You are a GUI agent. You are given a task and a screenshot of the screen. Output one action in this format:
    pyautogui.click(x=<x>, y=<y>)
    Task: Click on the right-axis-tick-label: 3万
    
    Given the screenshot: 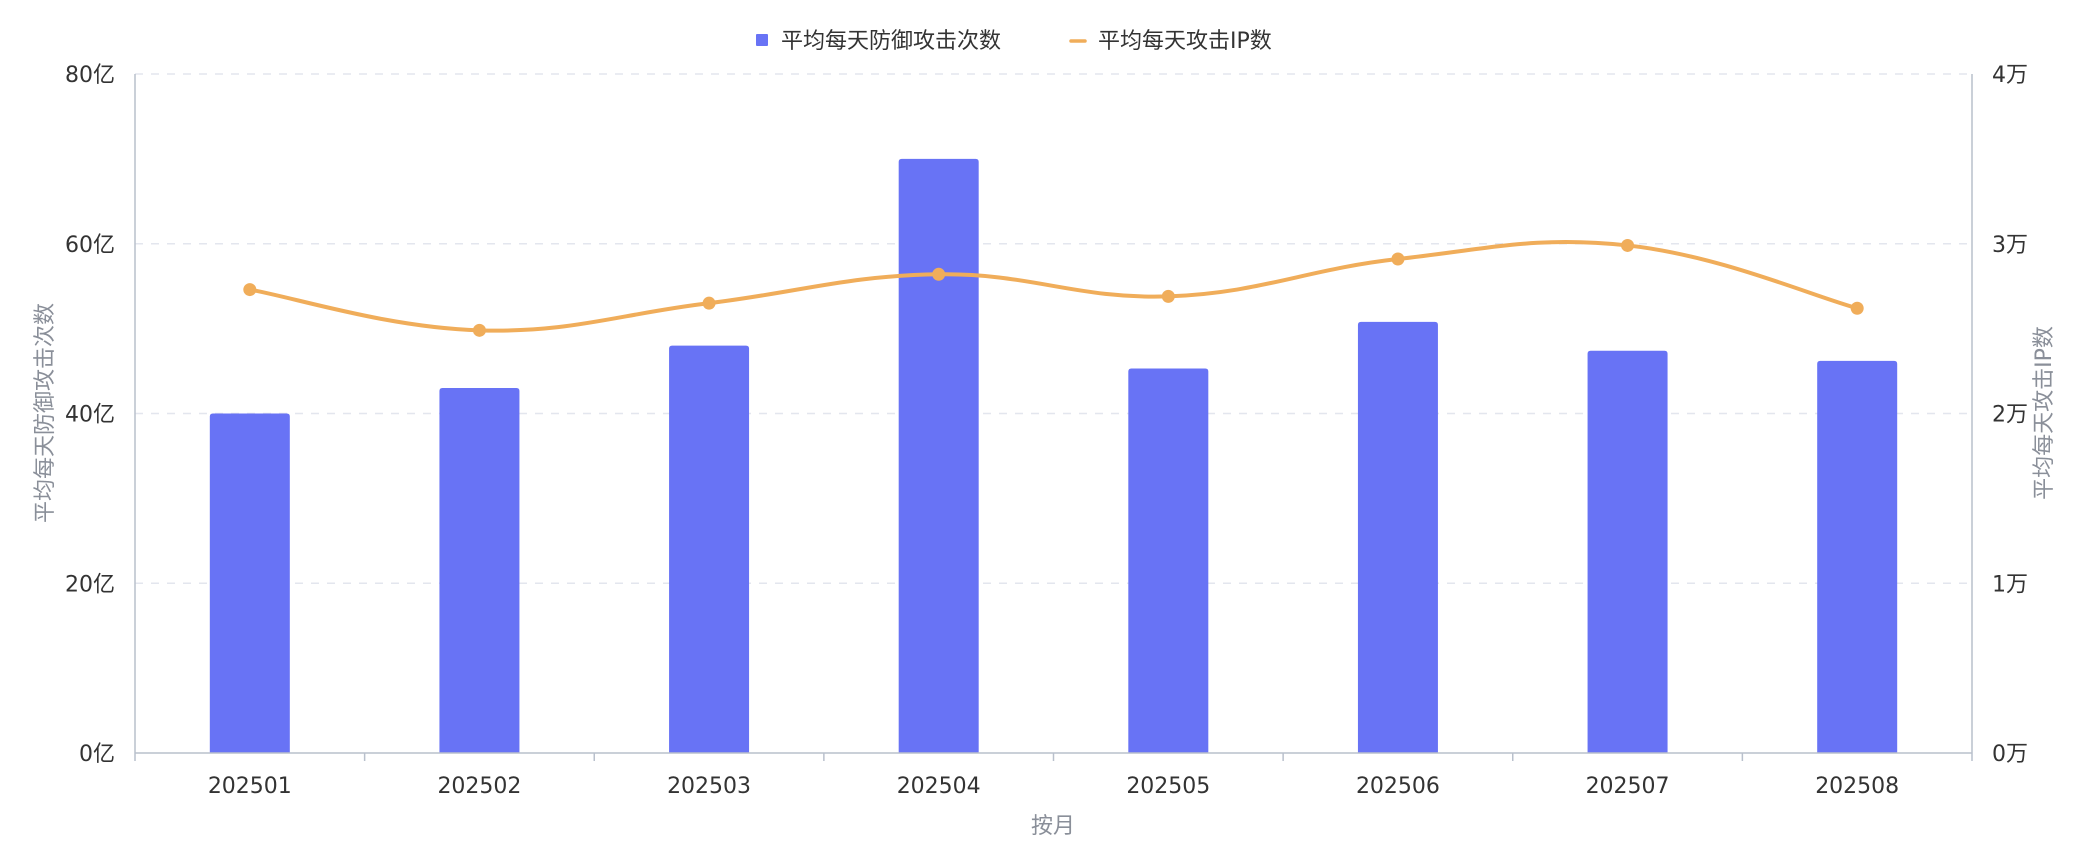 What is the action you would take?
    pyautogui.click(x=2010, y=245)
    